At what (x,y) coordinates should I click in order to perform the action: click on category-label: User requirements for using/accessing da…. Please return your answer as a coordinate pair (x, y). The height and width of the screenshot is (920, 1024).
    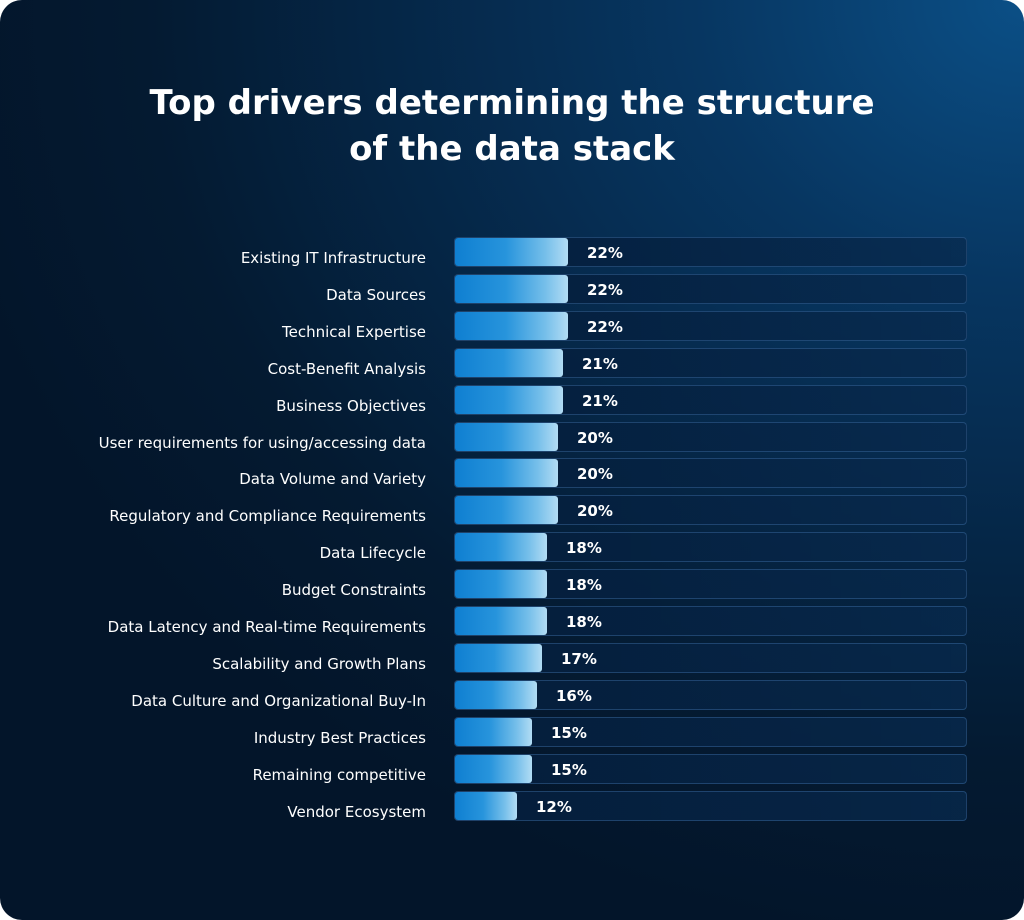
    Looking at the image, I should click on (262, 443).